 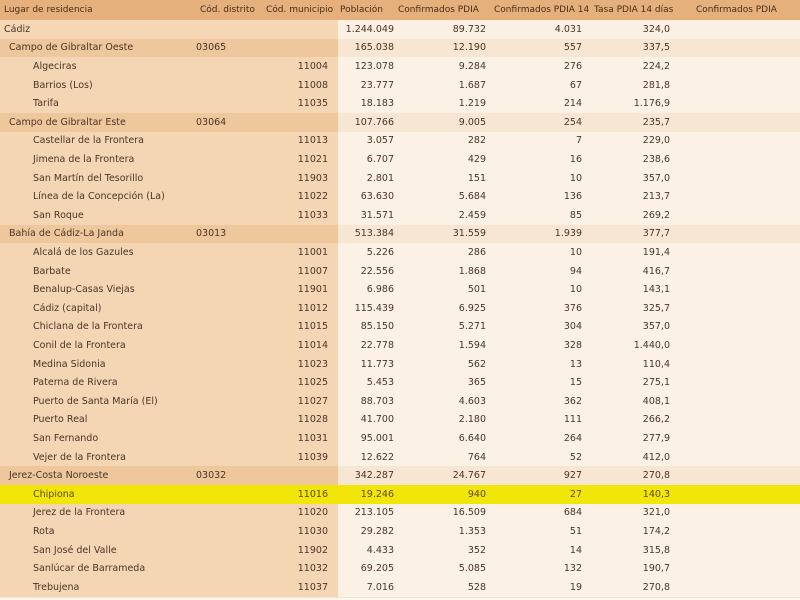 I want to click on place-cell: Chipiona, so click(x=98, y=494).